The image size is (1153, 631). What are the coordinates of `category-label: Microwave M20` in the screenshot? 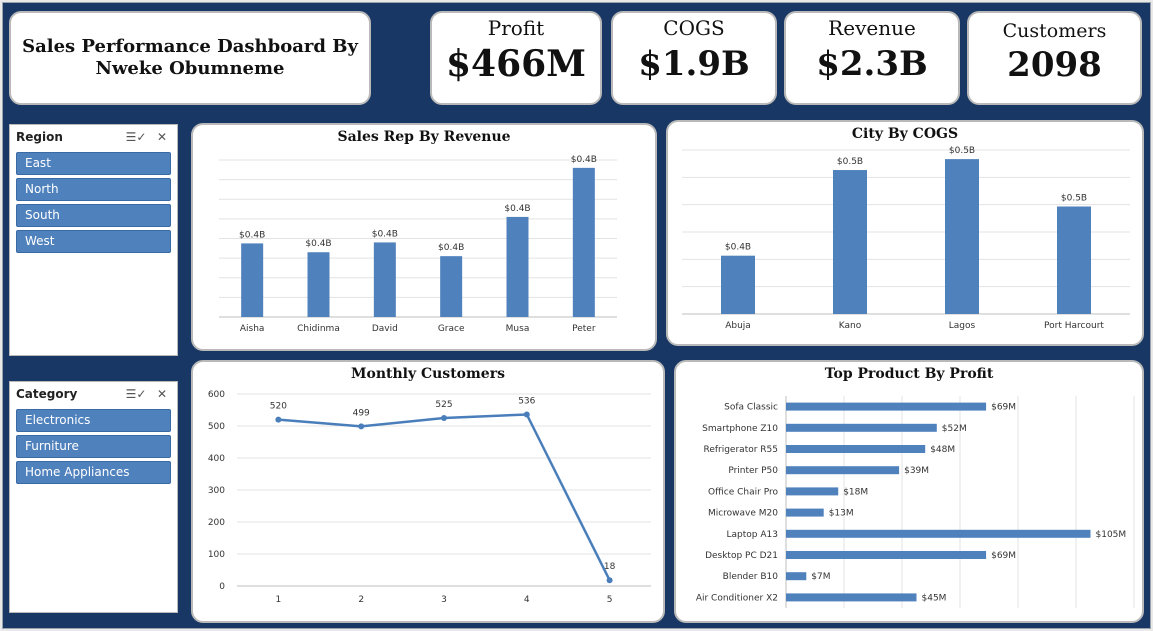 It's located at (743, 514).